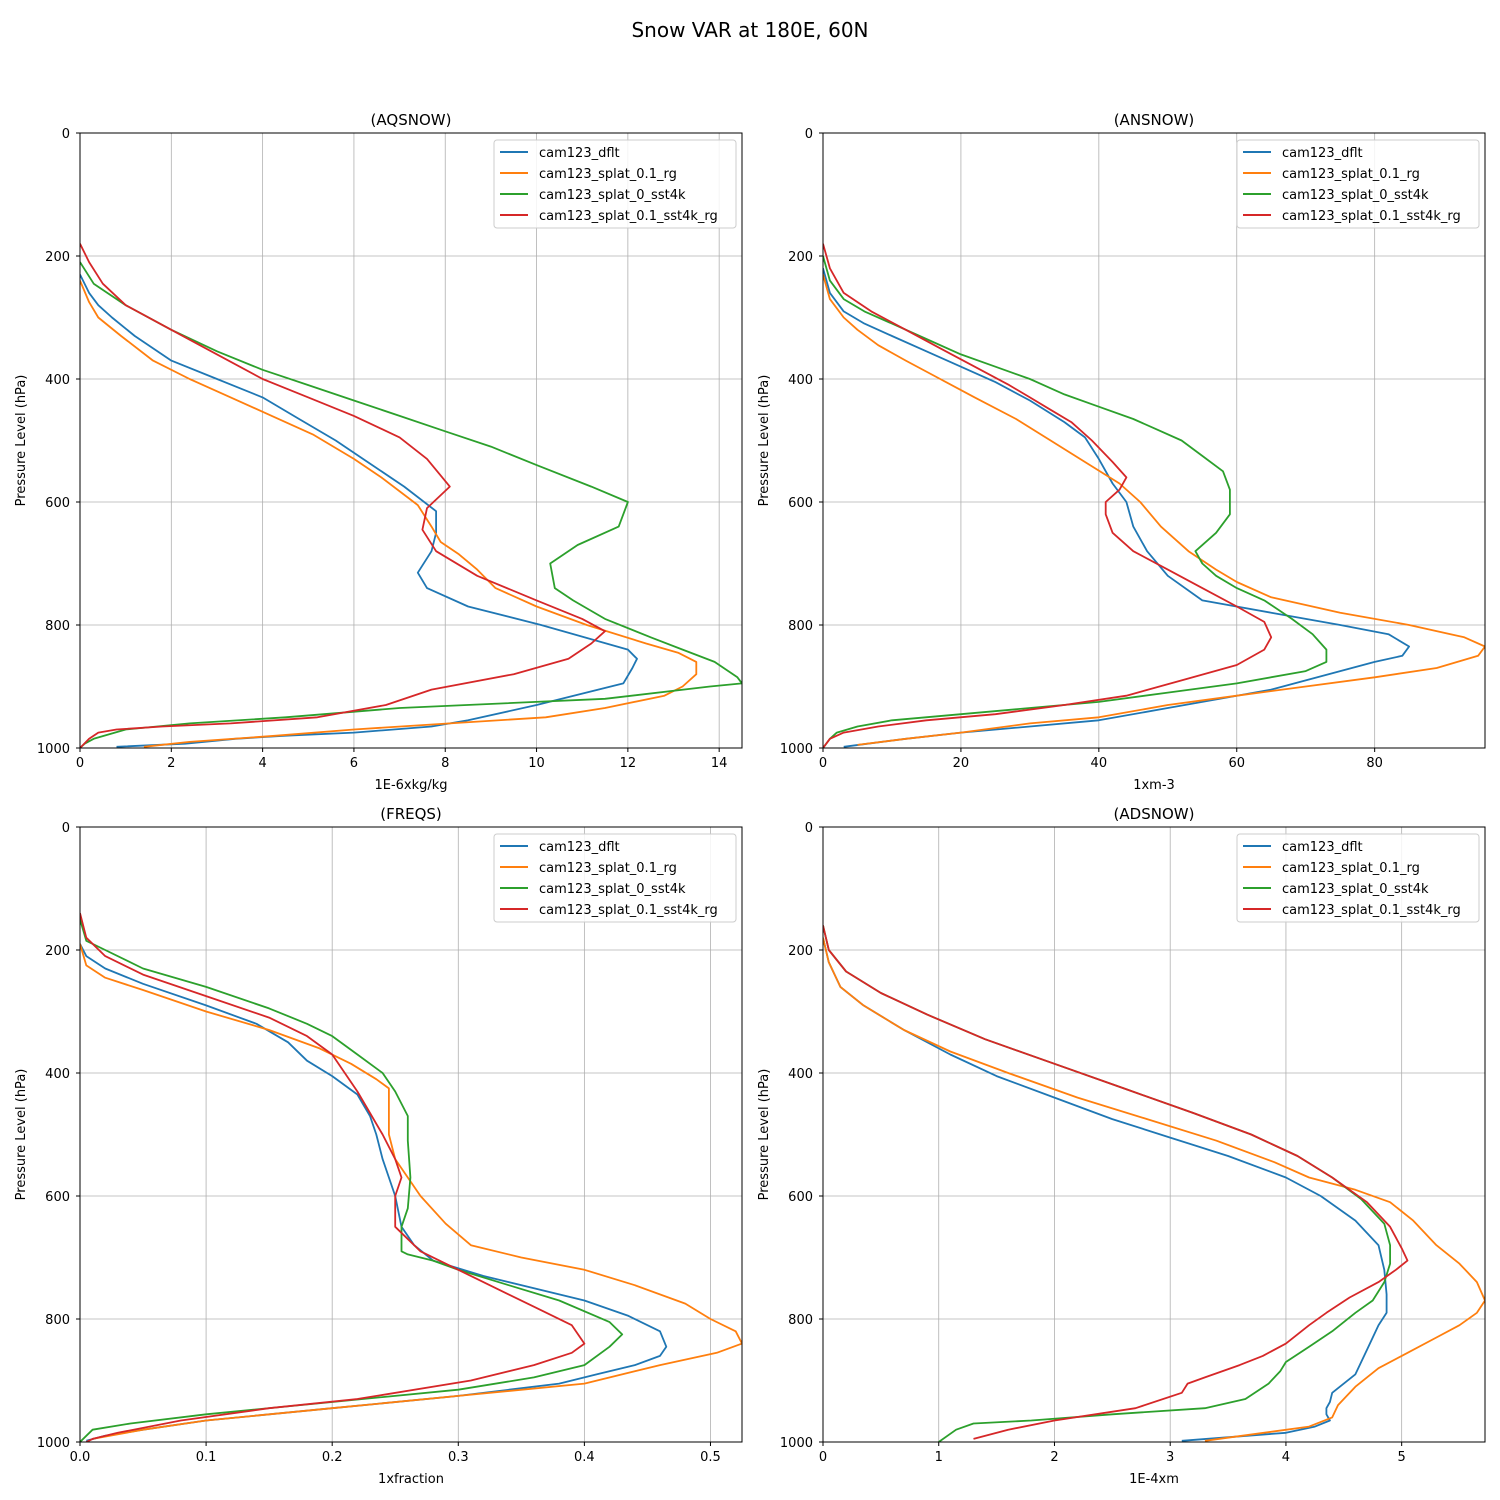 This screenshot has width=1500, height=1500. Describe the element at coordinates (1154, 814) in the screenshot. I see `panel-title: (ADSNOW)` at that location.